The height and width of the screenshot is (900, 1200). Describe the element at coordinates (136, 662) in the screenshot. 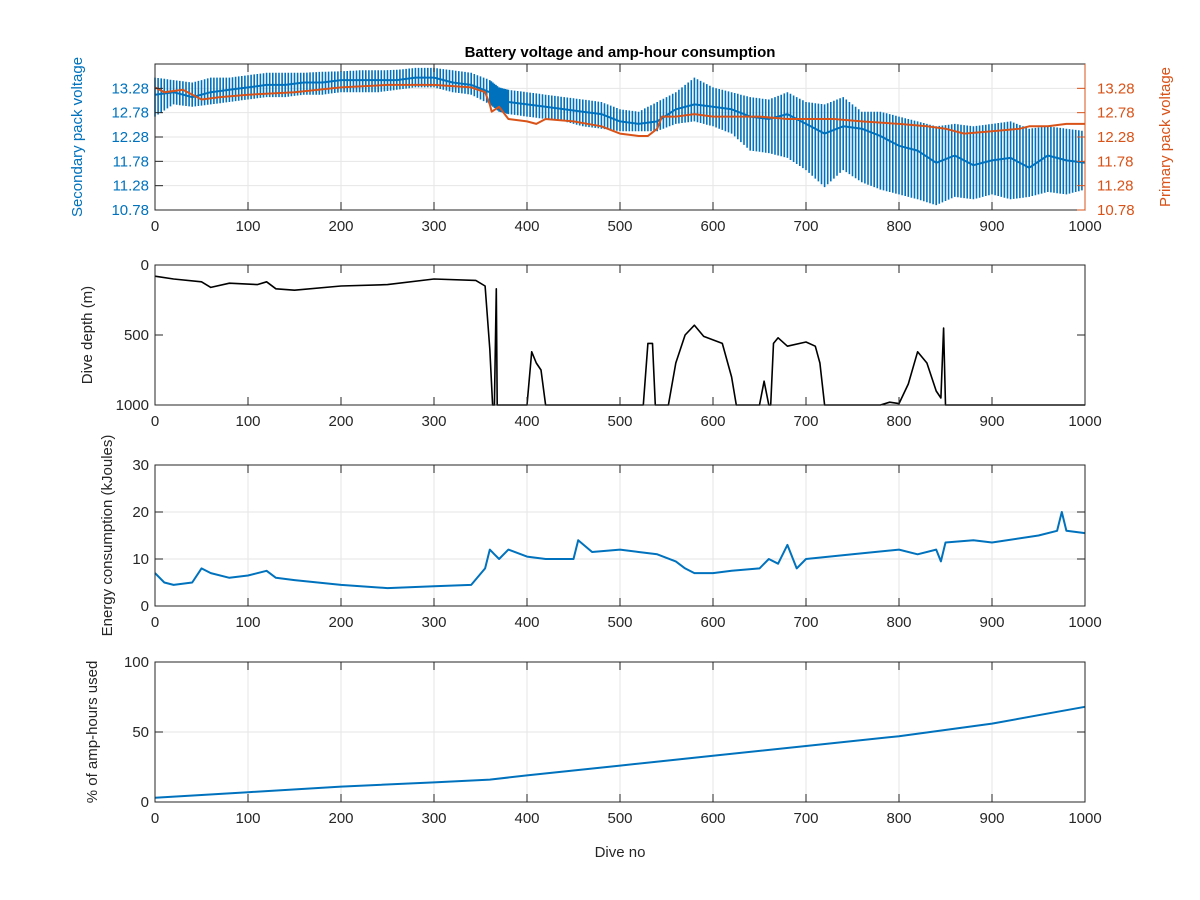

I see `y-tick-label: 100` at that location.